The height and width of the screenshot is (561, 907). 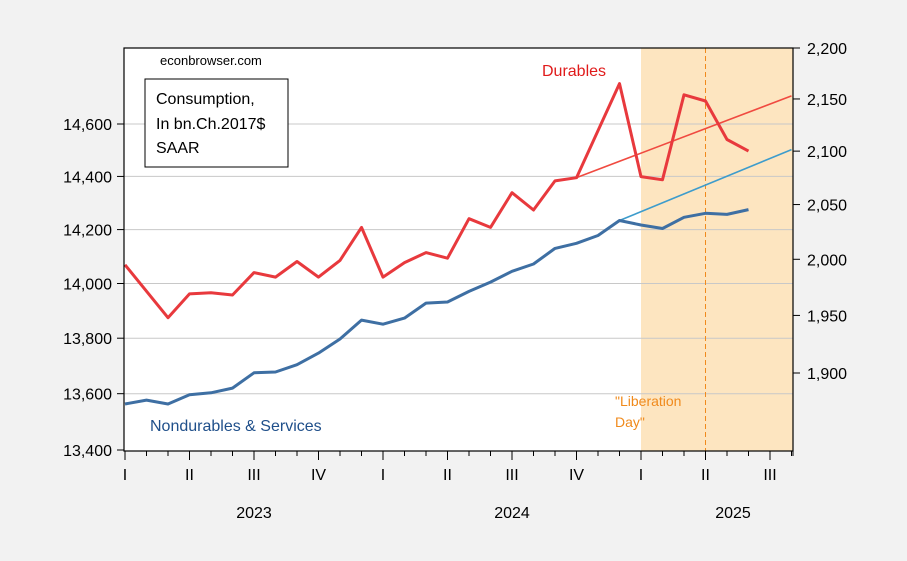 What do you see at coordinates (87, 231) in the screenshot?
I see `left-axis-tick-label: 14,200` at bounding box center [87, 231].